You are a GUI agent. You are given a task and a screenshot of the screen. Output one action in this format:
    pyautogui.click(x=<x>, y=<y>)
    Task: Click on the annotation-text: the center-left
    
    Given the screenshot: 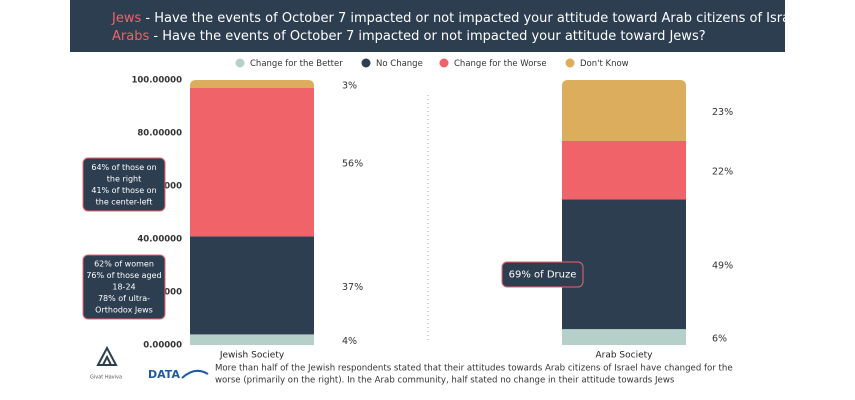 What is the action you would take?
    pyautogui.click(x=124, y=201)
    